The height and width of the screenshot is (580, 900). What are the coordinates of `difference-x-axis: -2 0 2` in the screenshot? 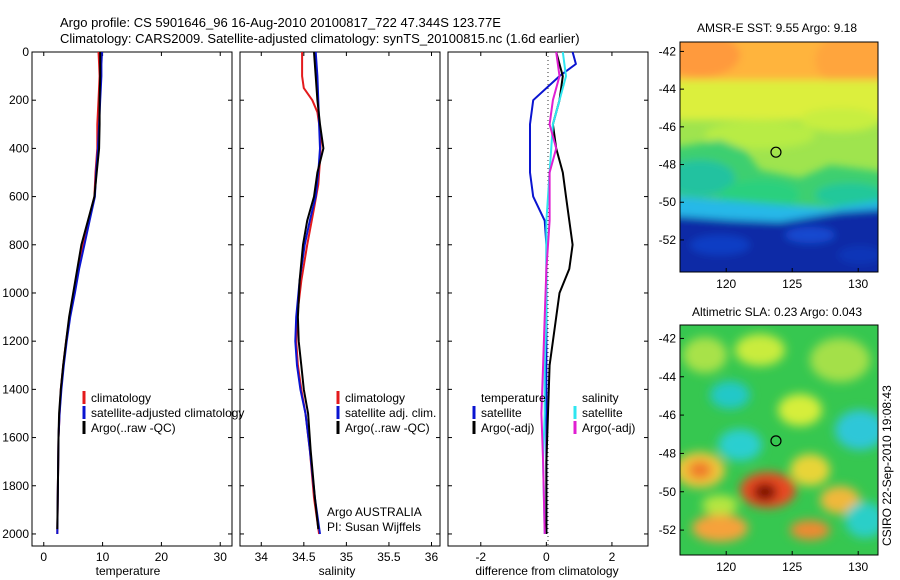 It's located at (545, 308).